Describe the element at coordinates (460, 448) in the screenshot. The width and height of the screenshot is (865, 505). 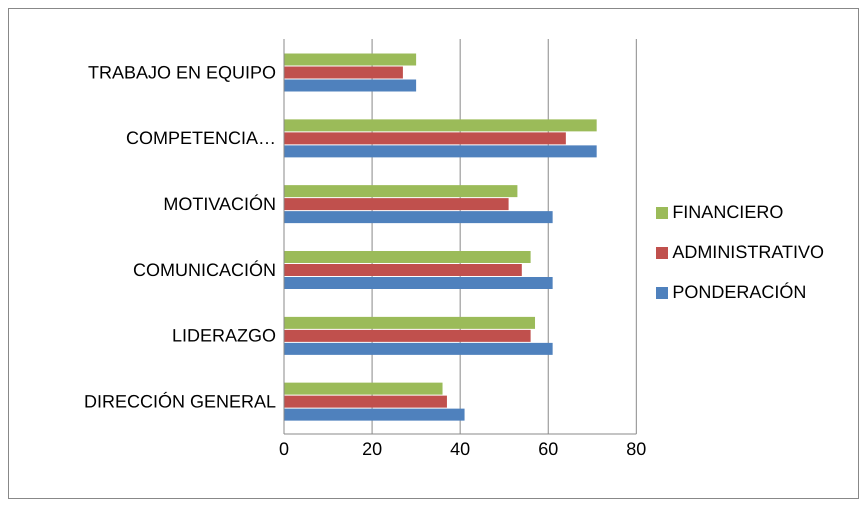
I see `x-tick-label: 40` at that location.